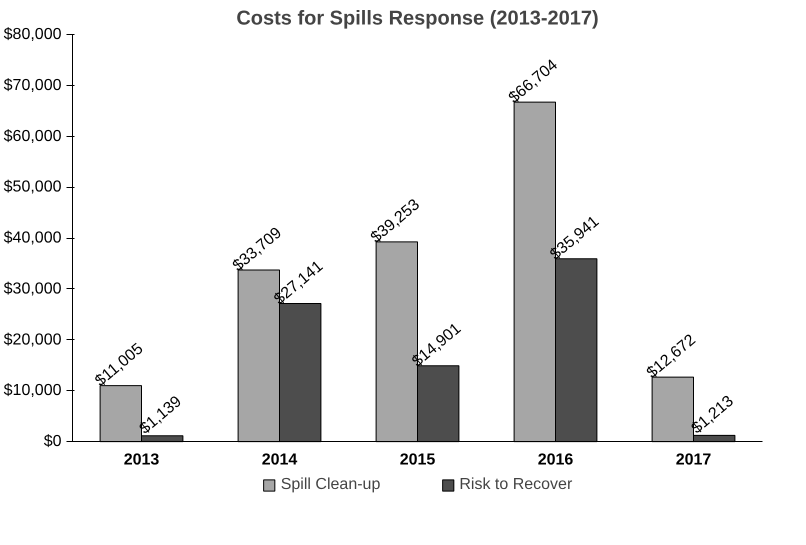 Image resolution: width=806 pixels, height=545 pixels. I want to click on y-tick-label: $10,000, so click(33, 391).